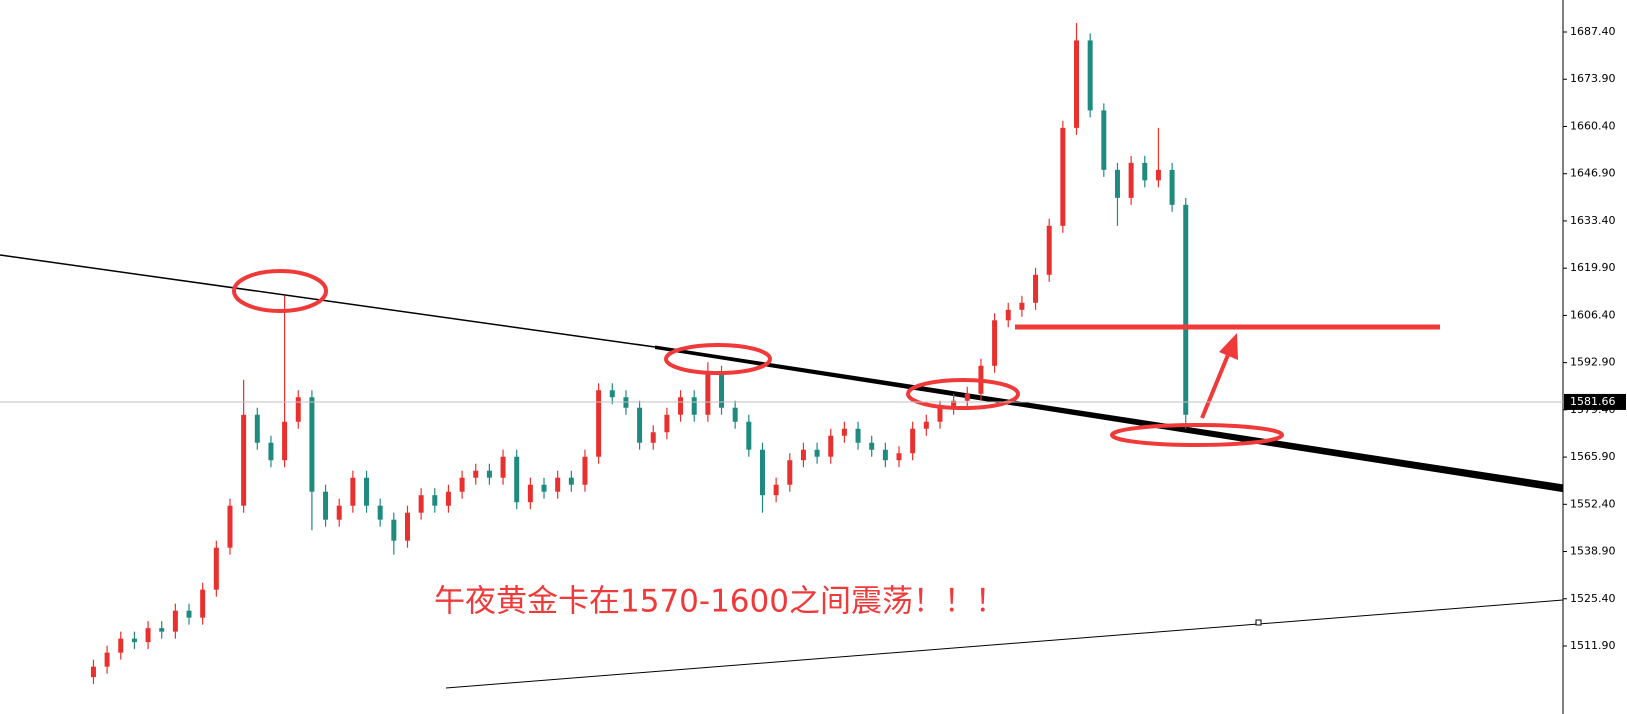 This screenshot has width=1627, height=714. Describe the element at coordinates (1593, 503) in the screenshot. I see `y-tick-label: 1552.40` at that location.